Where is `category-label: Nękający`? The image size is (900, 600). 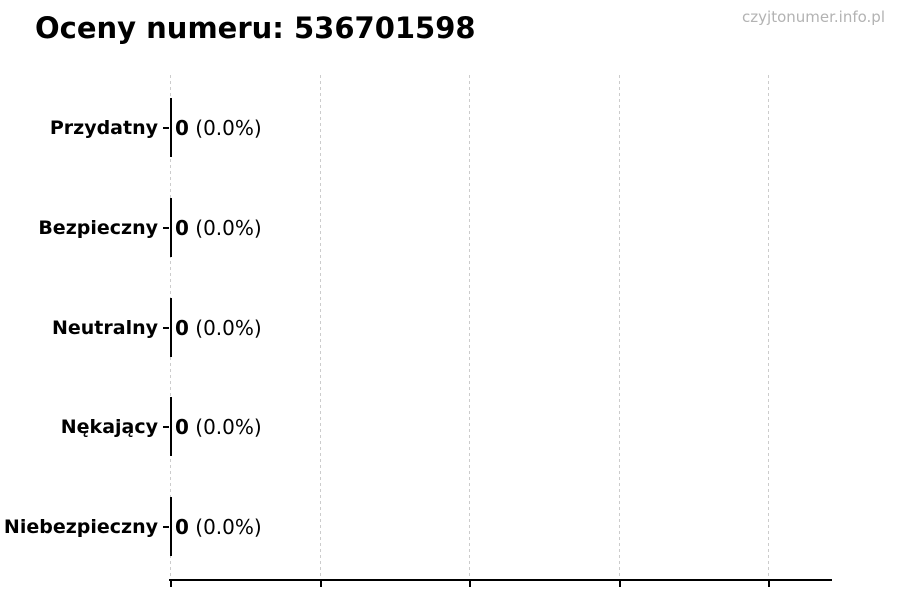
category-label: Nękający is located at coordinates (109, 427).